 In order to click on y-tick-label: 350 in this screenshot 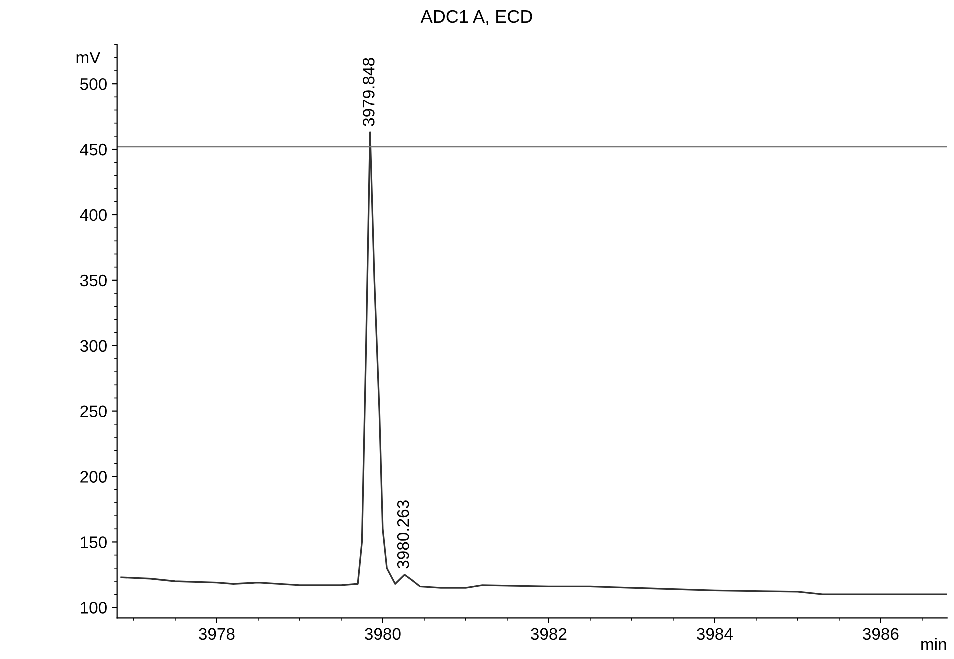, I will do `click(93, 280)`.